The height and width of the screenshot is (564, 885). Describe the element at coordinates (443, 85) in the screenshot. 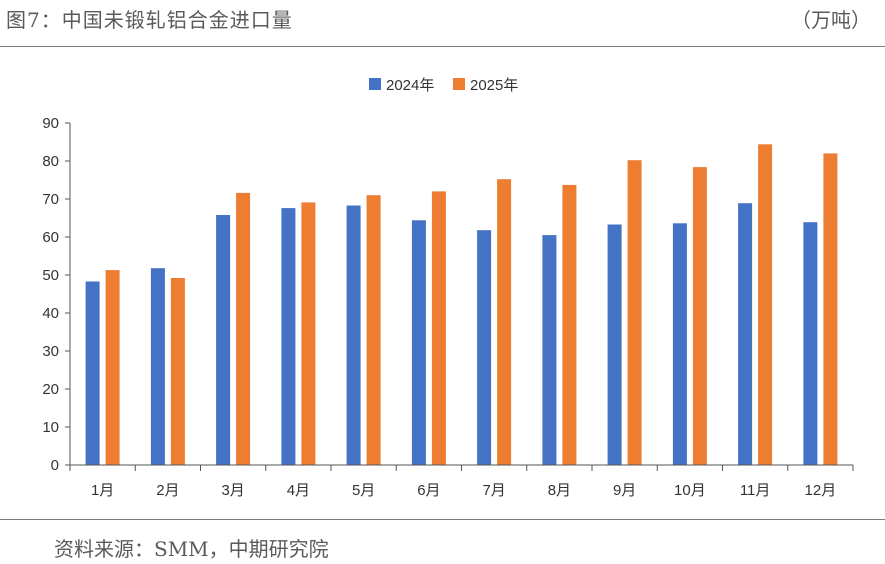

I see `legend: 2024年 2025年` at that location.